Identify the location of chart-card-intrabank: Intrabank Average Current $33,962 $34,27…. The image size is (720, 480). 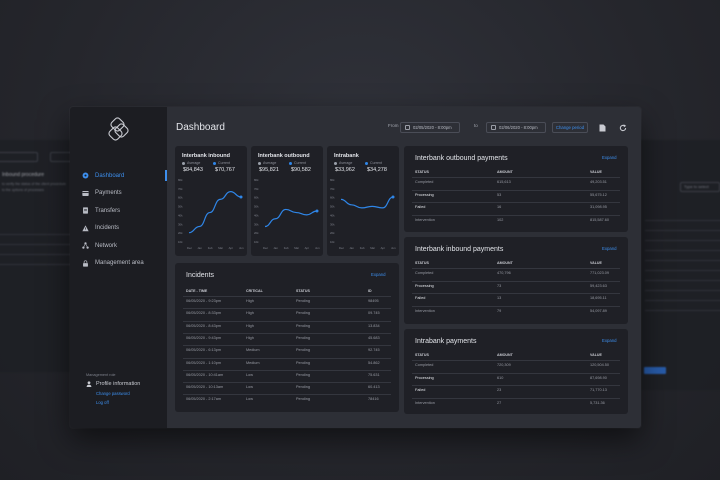
(363, 201).